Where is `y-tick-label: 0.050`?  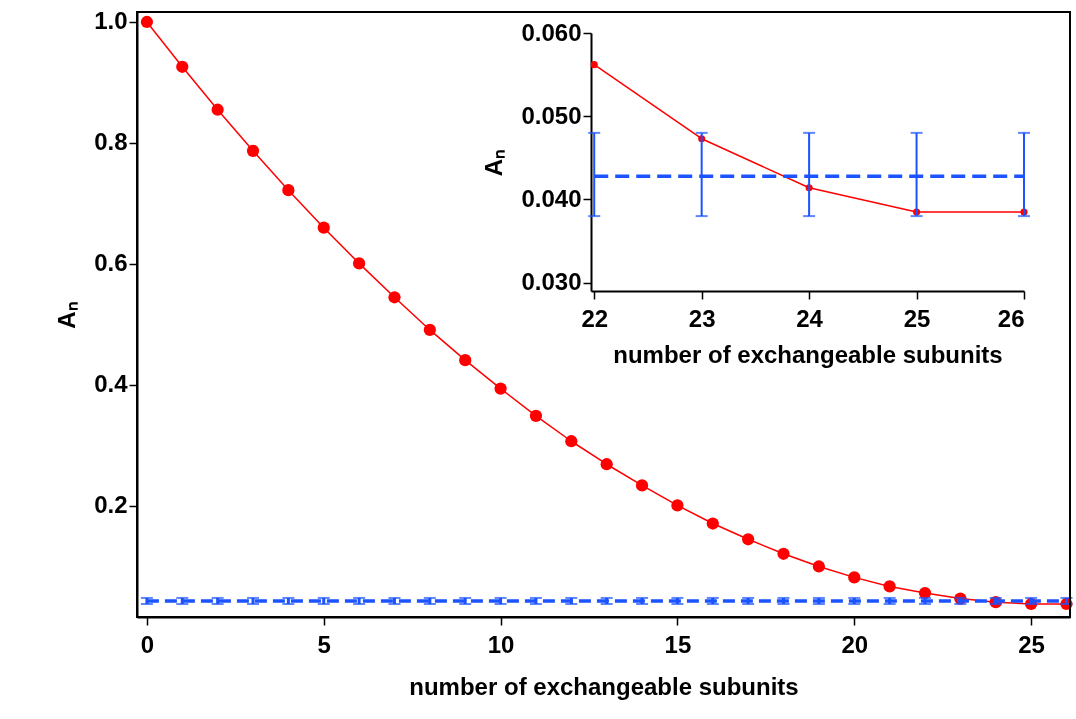
y-tick-label: 0.050 is located at coordinates (551, 115).